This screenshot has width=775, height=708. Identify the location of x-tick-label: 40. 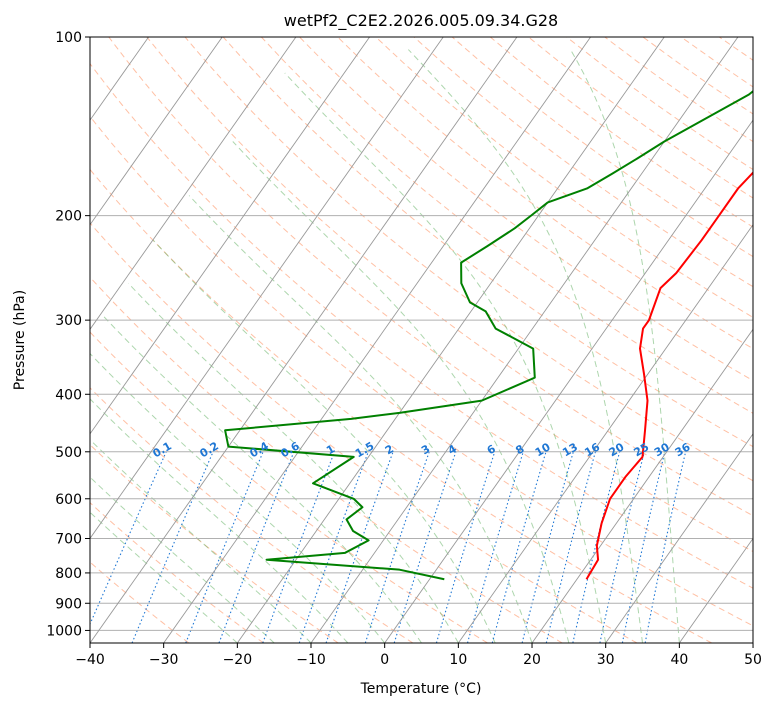
(679, 660).